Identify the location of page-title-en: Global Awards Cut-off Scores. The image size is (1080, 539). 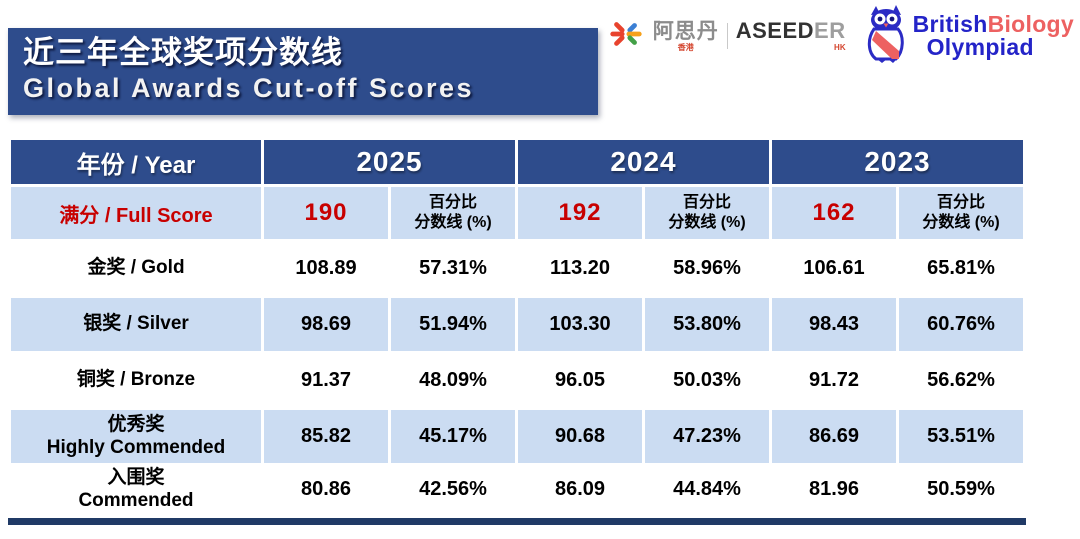
(249, 87).